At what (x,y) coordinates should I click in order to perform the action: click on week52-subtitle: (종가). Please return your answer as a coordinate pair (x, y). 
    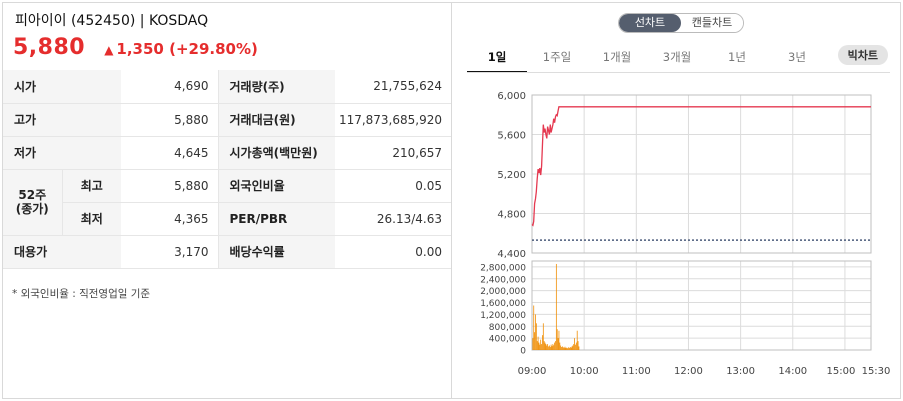
    Looking at the image, I should click on (32, 209).